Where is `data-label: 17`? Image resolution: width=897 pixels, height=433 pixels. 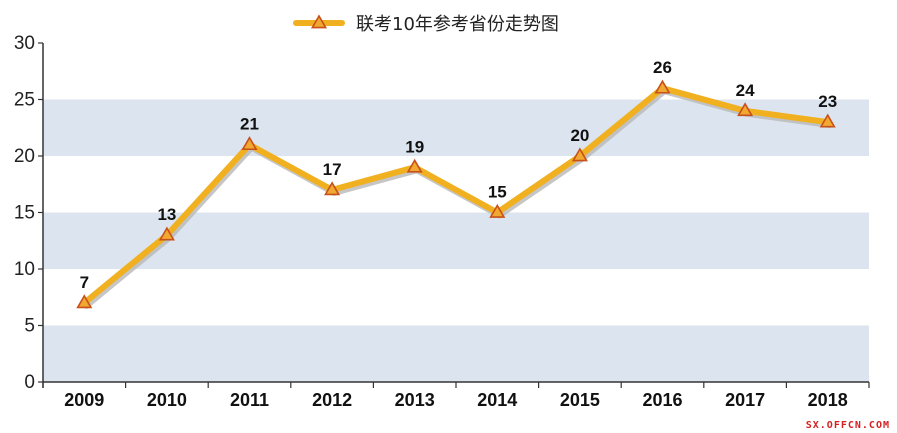
data-label: 17 is located at coordinates (332, 169).